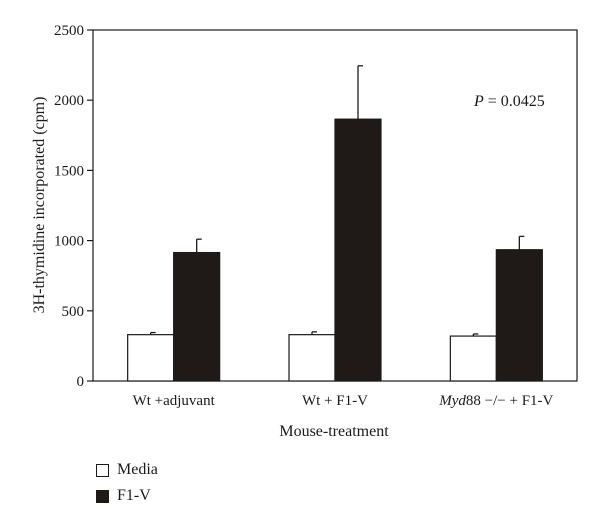 The width and height of the screenshot is (600, 527). What do you see at coordinates (69, 171) in the screenshot?
I see `y-tick-label-3: 1500` at bounding box center [69, 171].